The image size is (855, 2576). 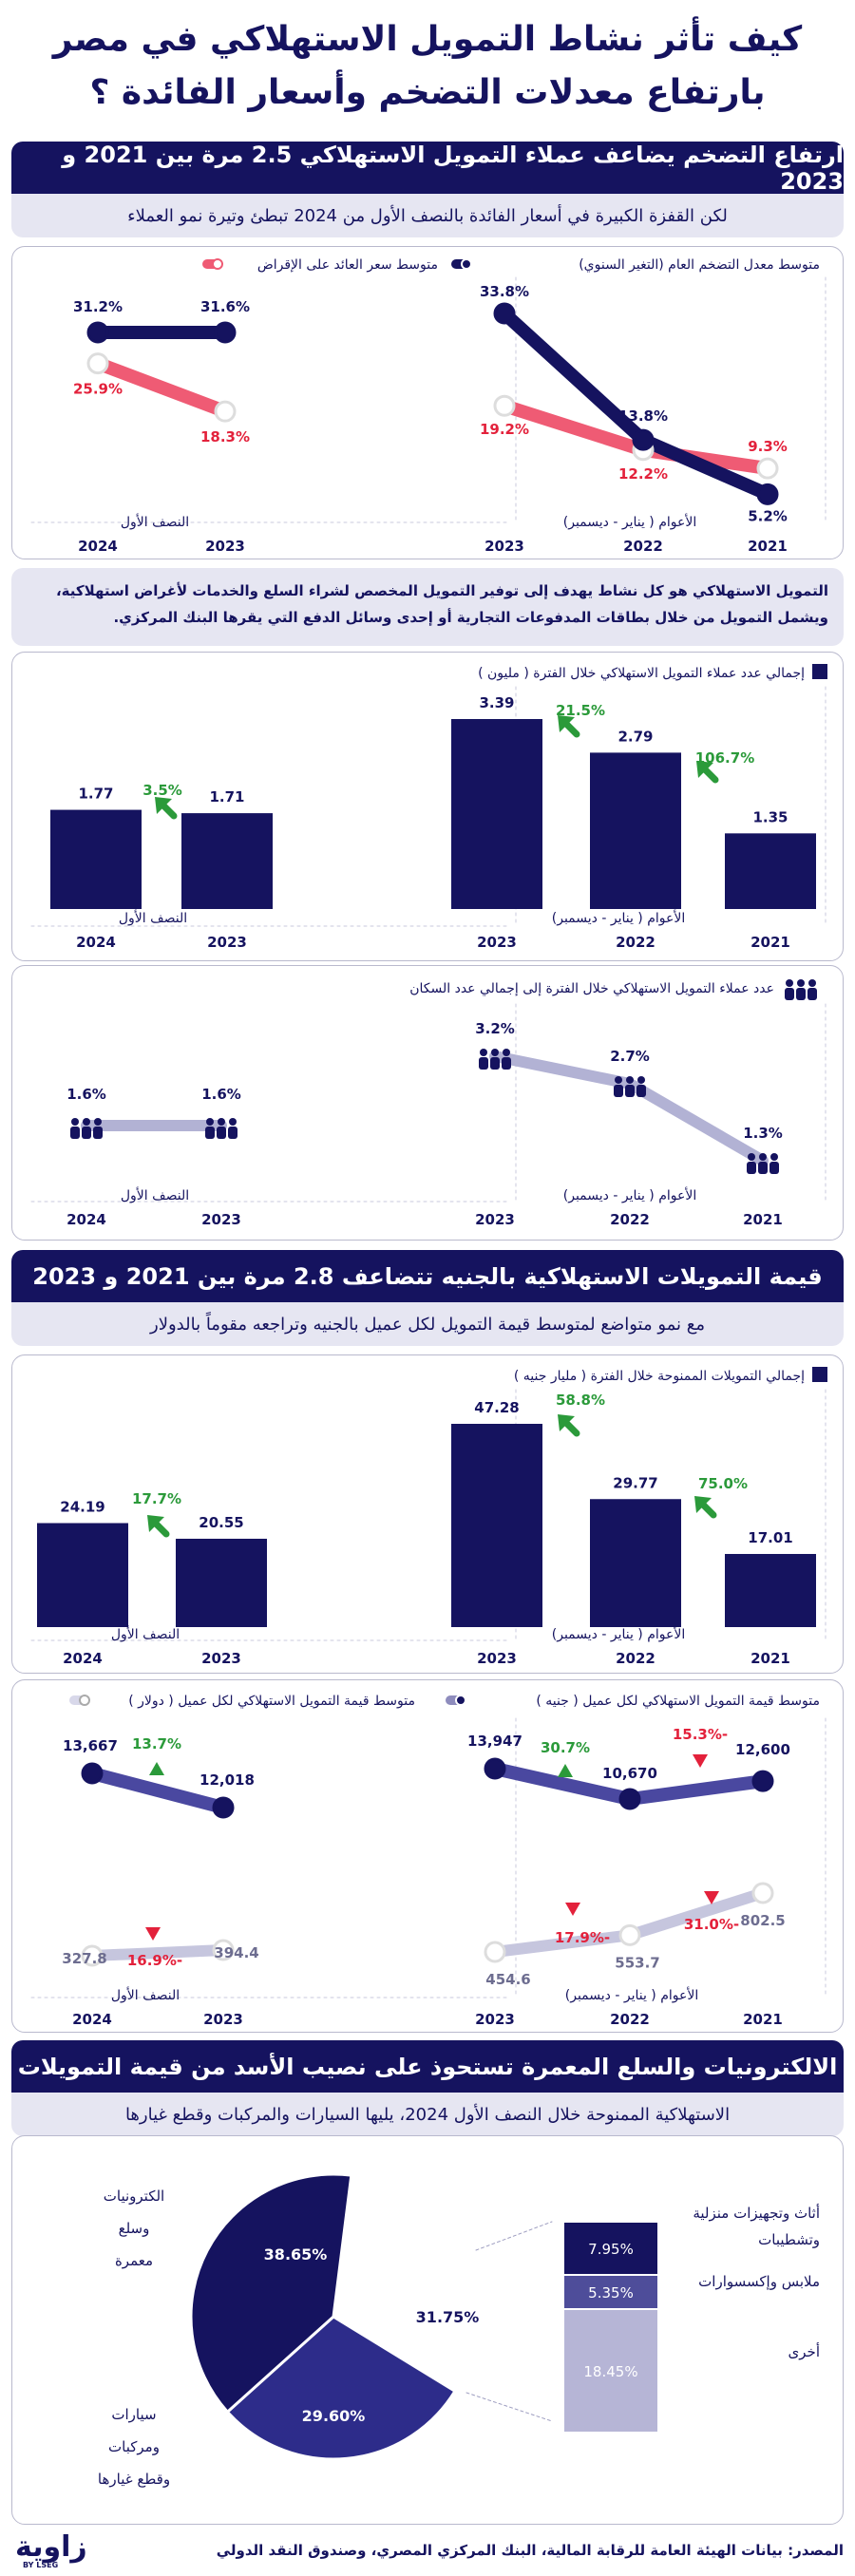 What do you see at coordinates (466, 264) in the screenshot?
I see `legend-inflation-dot` at bounding box center [466, 264].